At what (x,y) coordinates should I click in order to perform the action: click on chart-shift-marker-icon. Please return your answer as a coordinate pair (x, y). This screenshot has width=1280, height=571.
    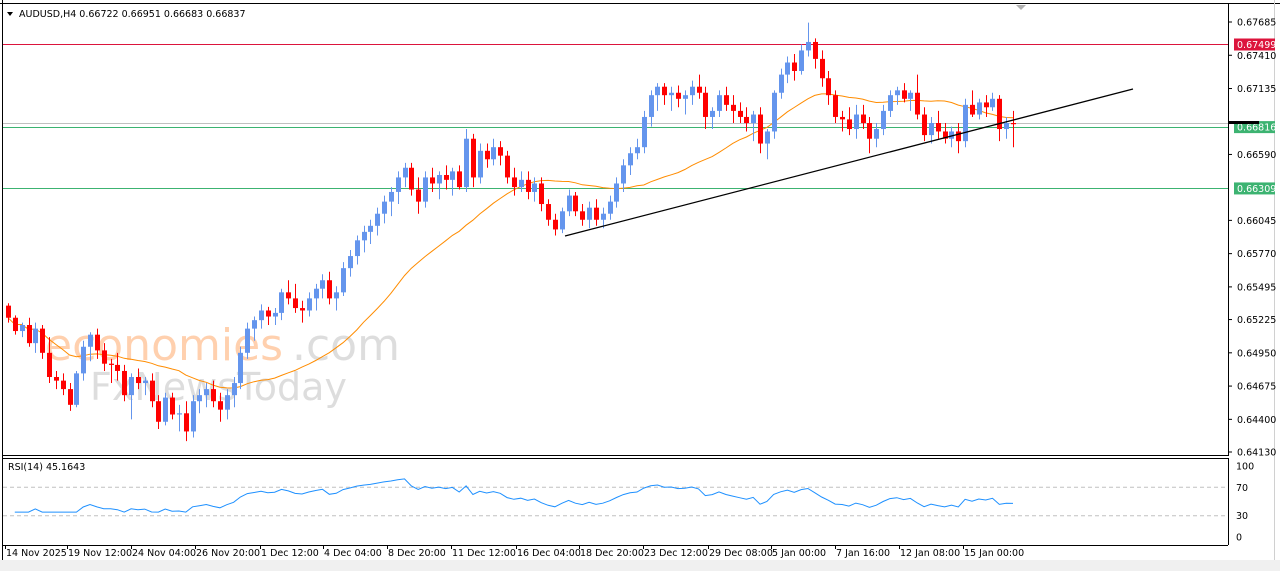
    Looking at the image, I should click on (1021, 7).